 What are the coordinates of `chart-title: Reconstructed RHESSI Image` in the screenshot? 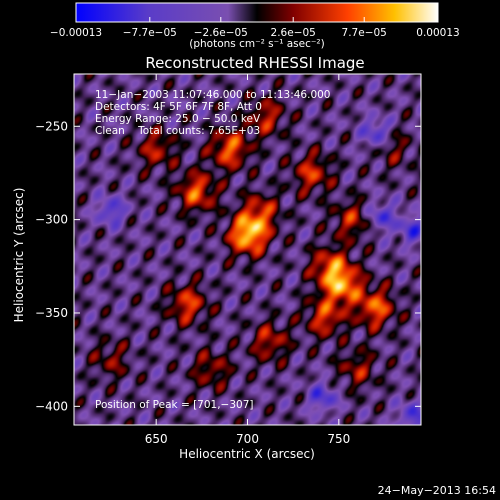 It's located at (254, 63).